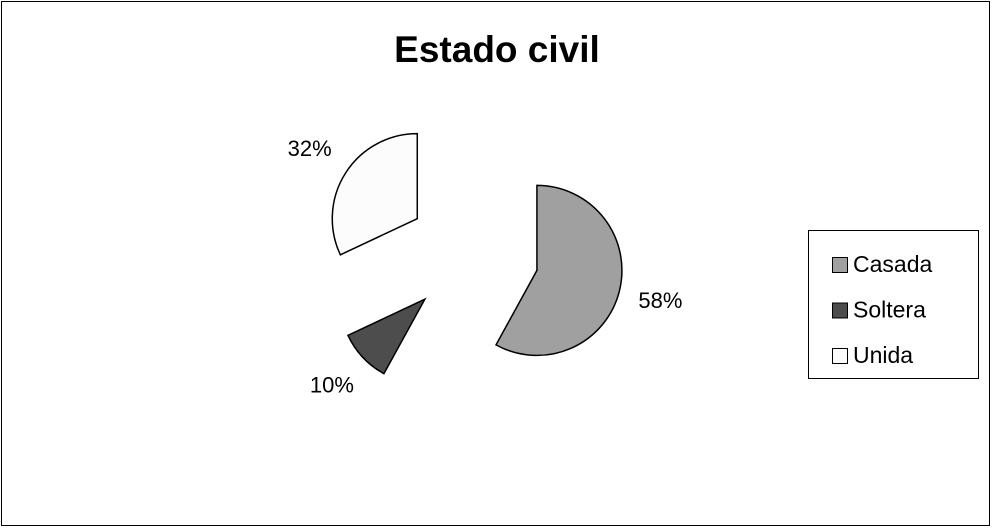 Image resolution: width=993 pixels, height=529 pixels. I want to click on chart-title: Estado civil, so click(497, 49).